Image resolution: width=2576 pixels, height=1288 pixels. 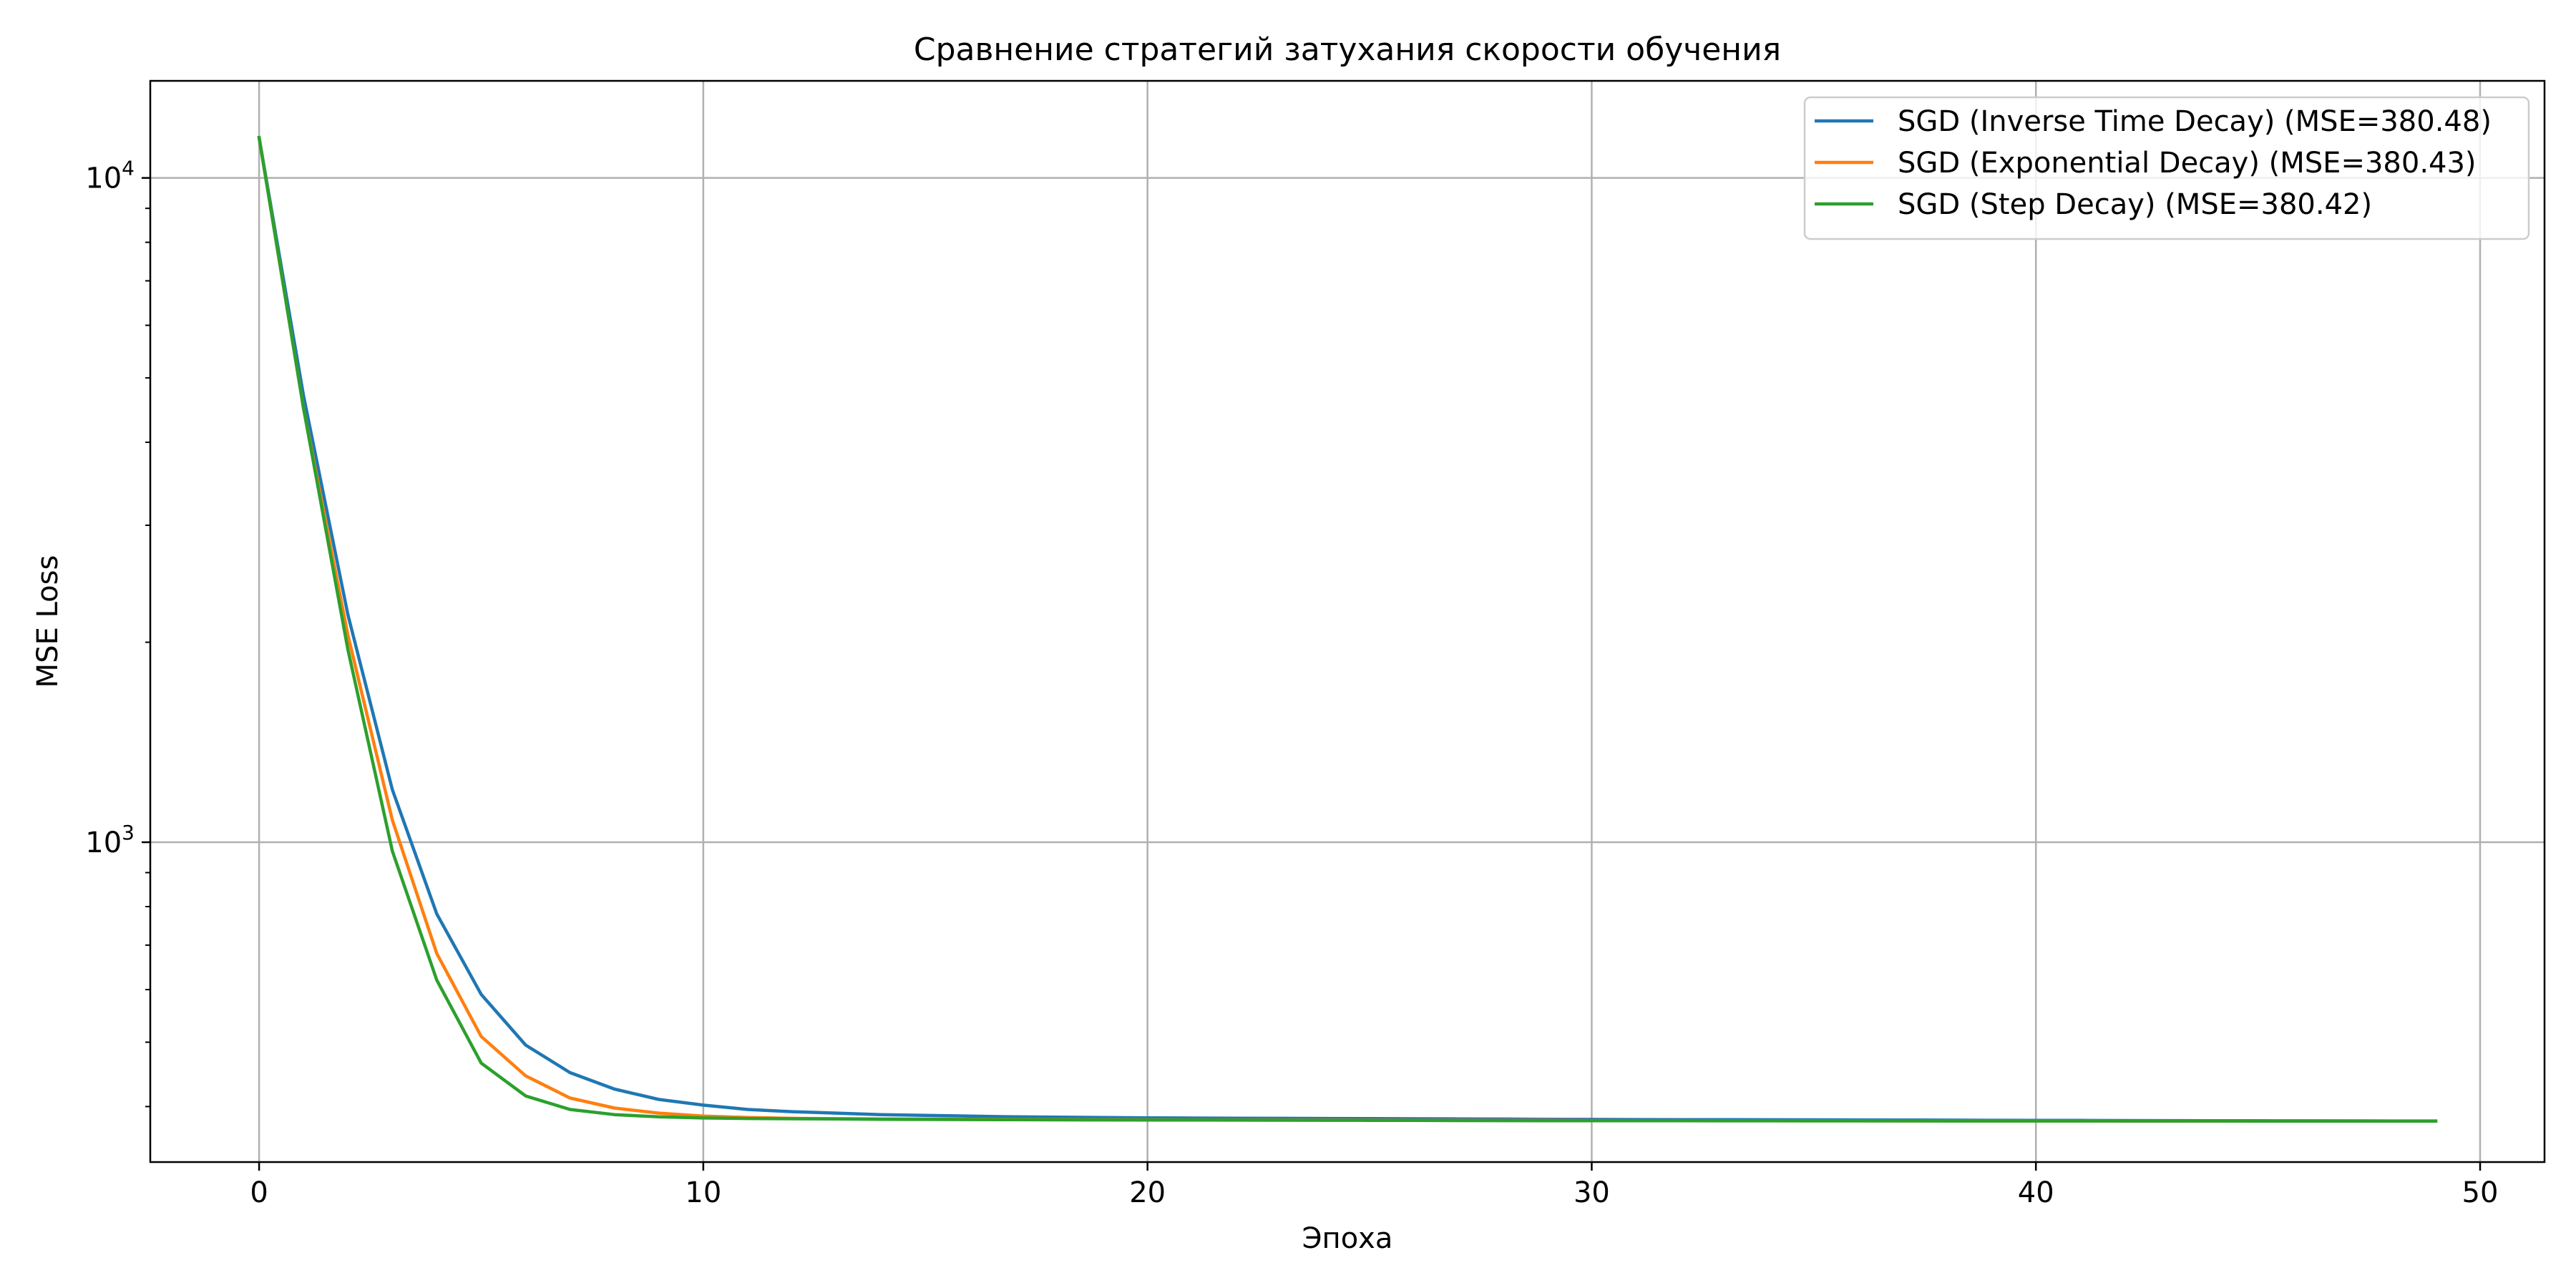 I want to click on x-axis-ticks: 0 10 20 30 40 50, so click(x=1374, y=1185).